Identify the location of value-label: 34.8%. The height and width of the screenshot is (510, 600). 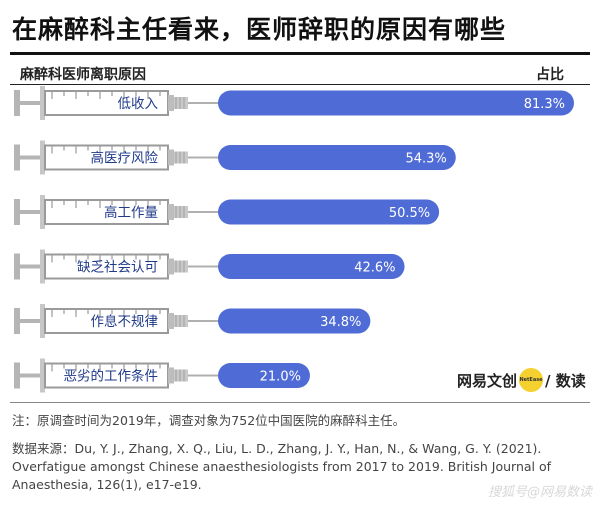
(340, 322).